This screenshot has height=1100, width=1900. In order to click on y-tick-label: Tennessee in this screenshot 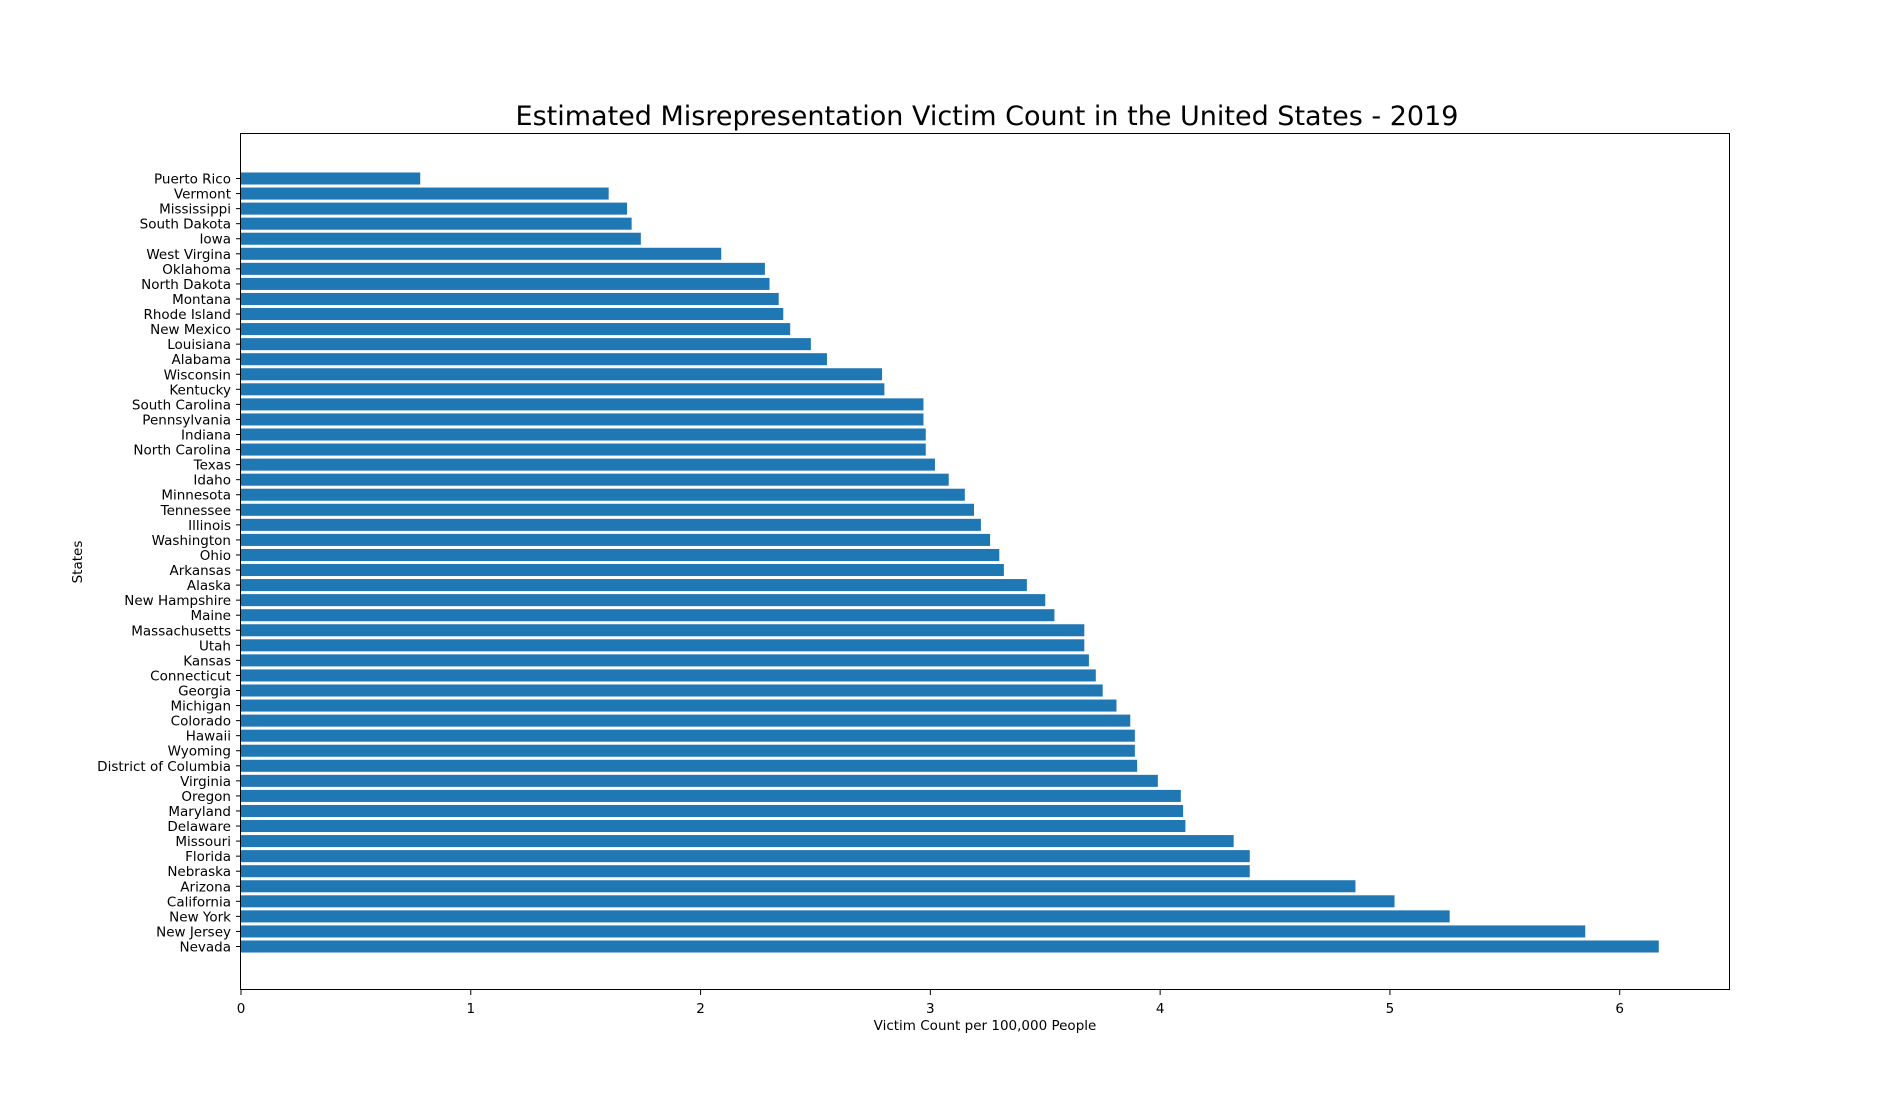, I will do `click(195, 511)`.